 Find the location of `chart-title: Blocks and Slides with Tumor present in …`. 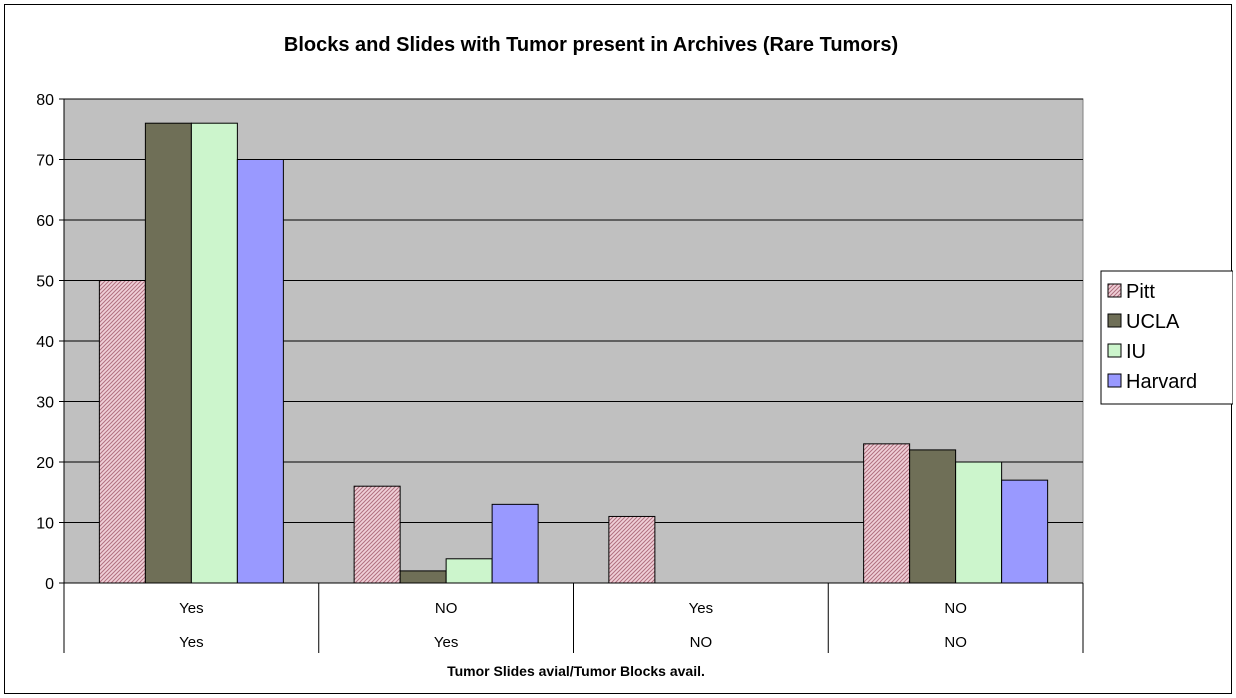

chart-title: Blocks and Slides with Tumor present in … is located at coordinates (591, 45).